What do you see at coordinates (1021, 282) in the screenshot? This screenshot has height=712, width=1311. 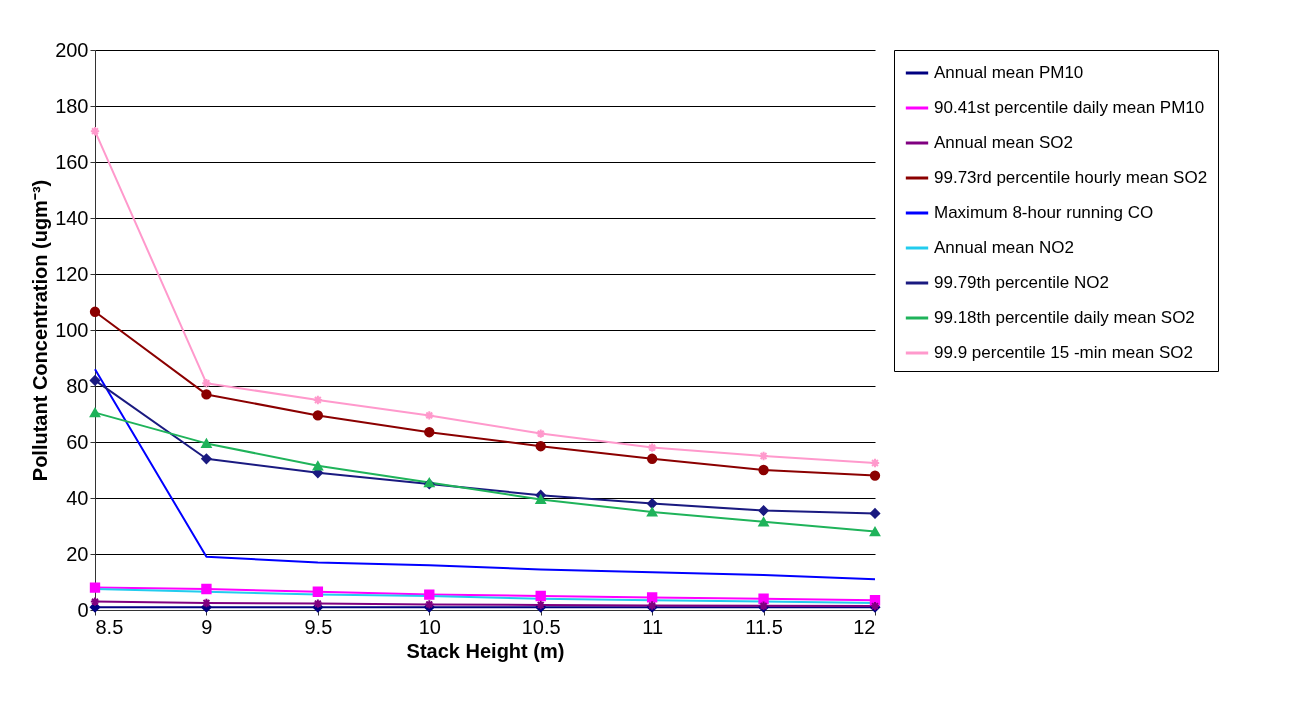 I see `legend-label: 99.79th percentile NO2` at bounding box center [1021, 282].